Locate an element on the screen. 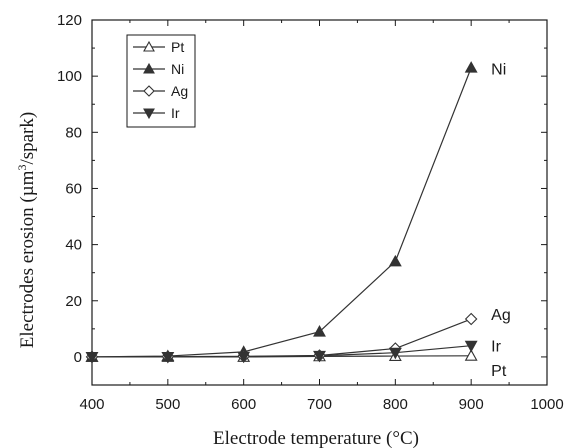 This screenshot has width=566, height=448. legend-label-pt: Pt is located at coordinates (177, 47).